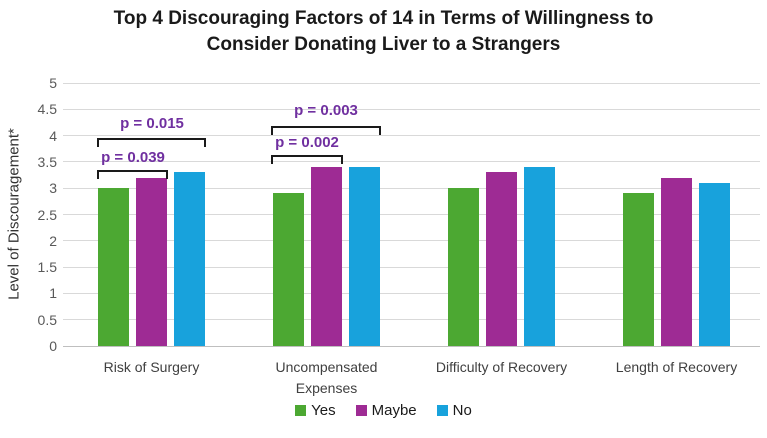 This screenshot has height=438, width=767. I want to click on y-tick-label: 0.5, so click(47, 319).